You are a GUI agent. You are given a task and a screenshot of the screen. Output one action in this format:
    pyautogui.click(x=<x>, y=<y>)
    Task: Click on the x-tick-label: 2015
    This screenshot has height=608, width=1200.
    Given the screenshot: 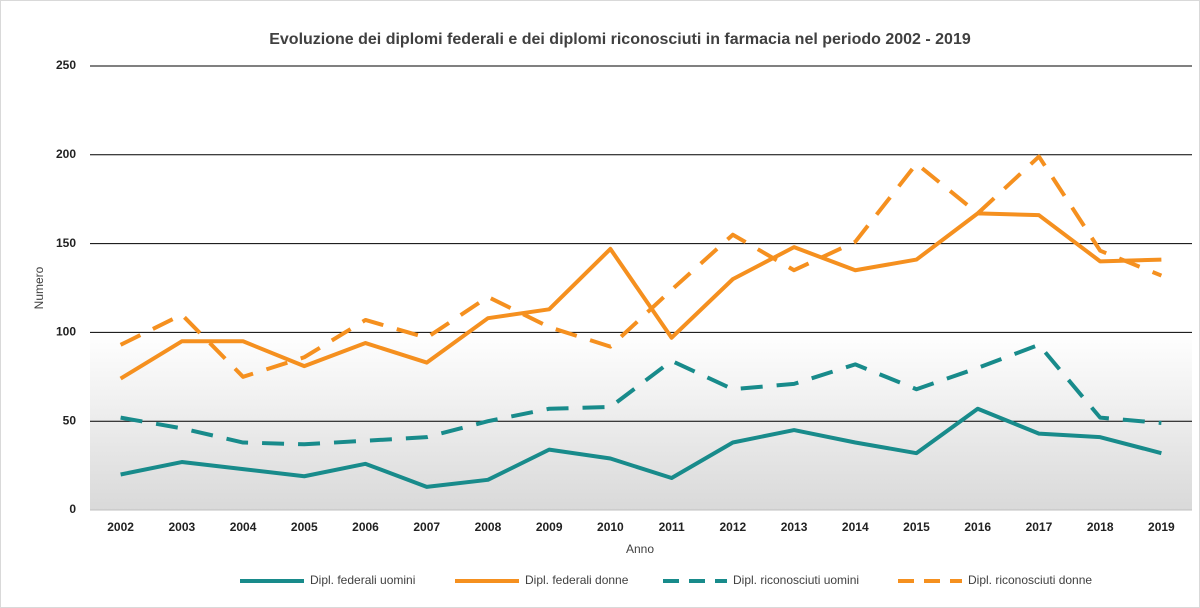 What is the action you would take?
    pyautogui.click(x=916, y=527)
    